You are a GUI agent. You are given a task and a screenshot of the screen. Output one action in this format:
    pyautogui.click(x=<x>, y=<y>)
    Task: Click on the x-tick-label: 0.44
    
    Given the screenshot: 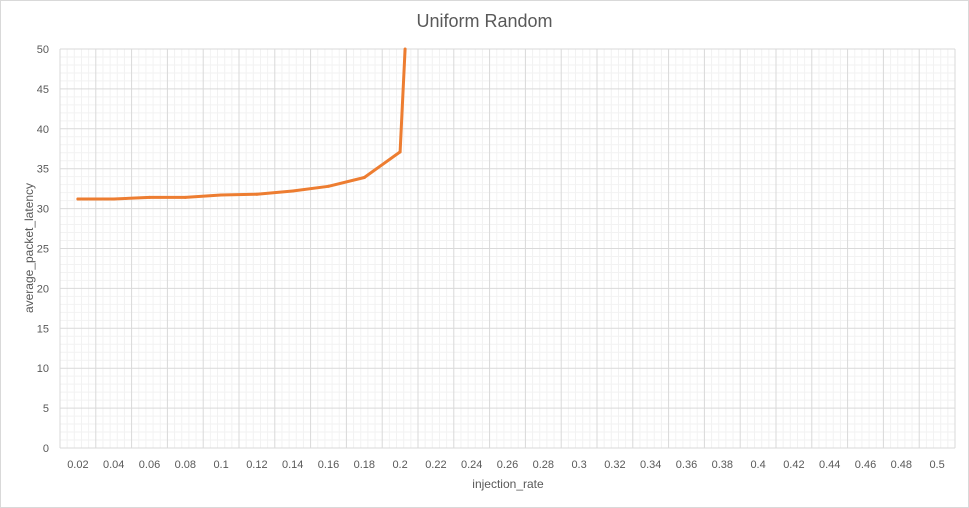 What is the action you would take?
    pyautogui.click(x=829, y=465)
    